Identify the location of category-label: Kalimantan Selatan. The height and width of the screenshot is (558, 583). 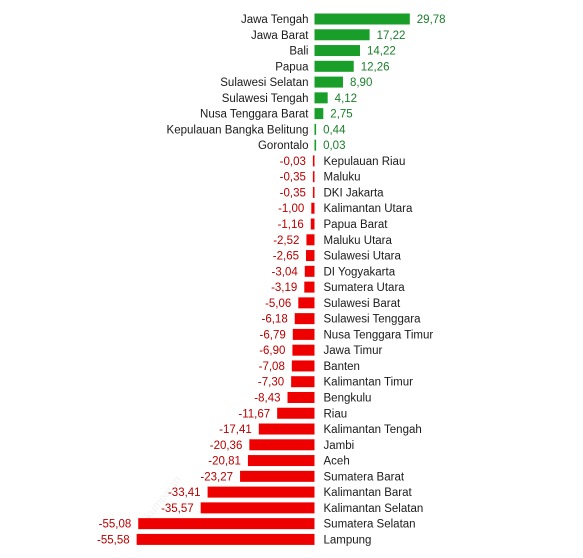
(374, 509).